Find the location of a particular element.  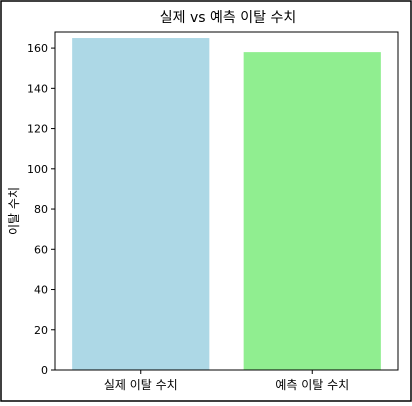

y-tick-label: 40 is located at coordinates (41, 290).